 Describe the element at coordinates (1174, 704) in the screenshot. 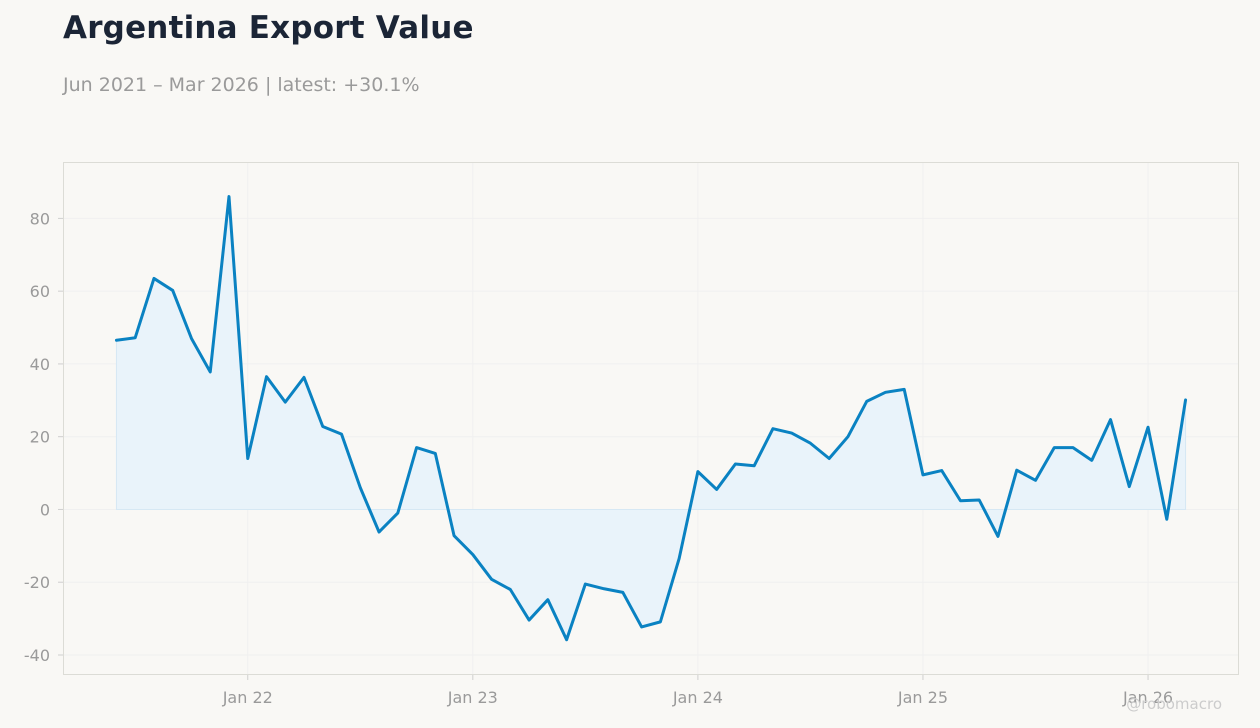

I see `watermark: @robomacro` at that location.